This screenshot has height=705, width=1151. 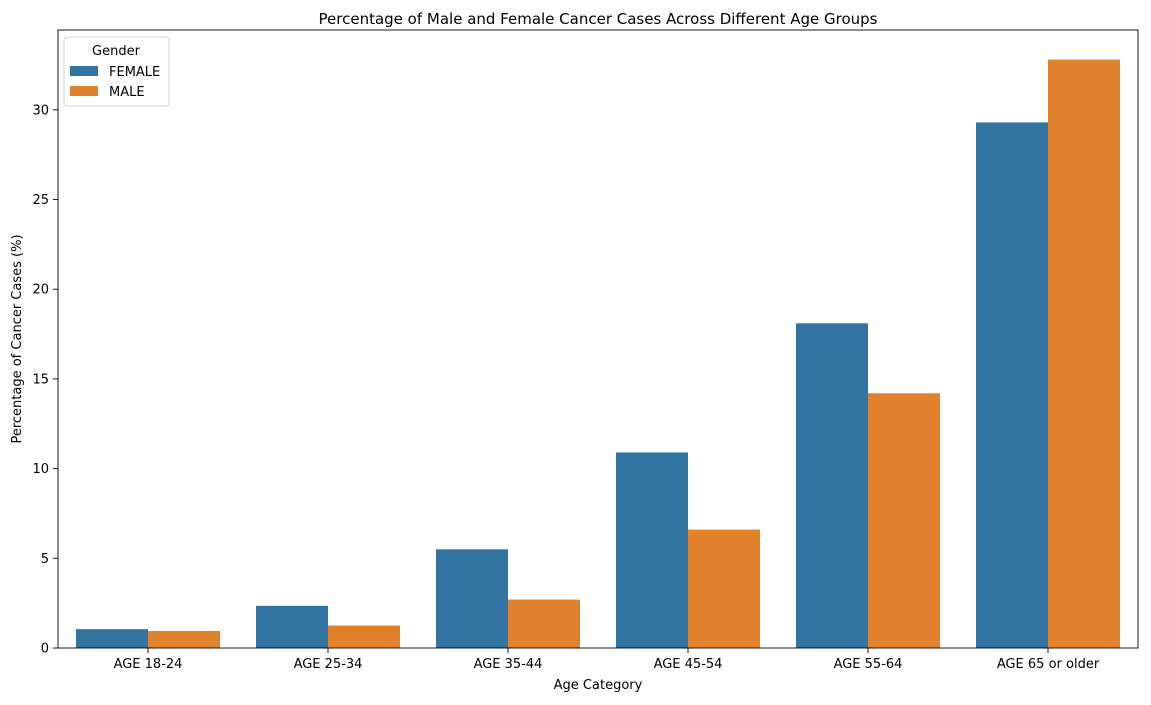 What do you see at coordinates (40, 469) in the screenshot?
I see `y-tick-label: 10` at bounding box center [40, 469].